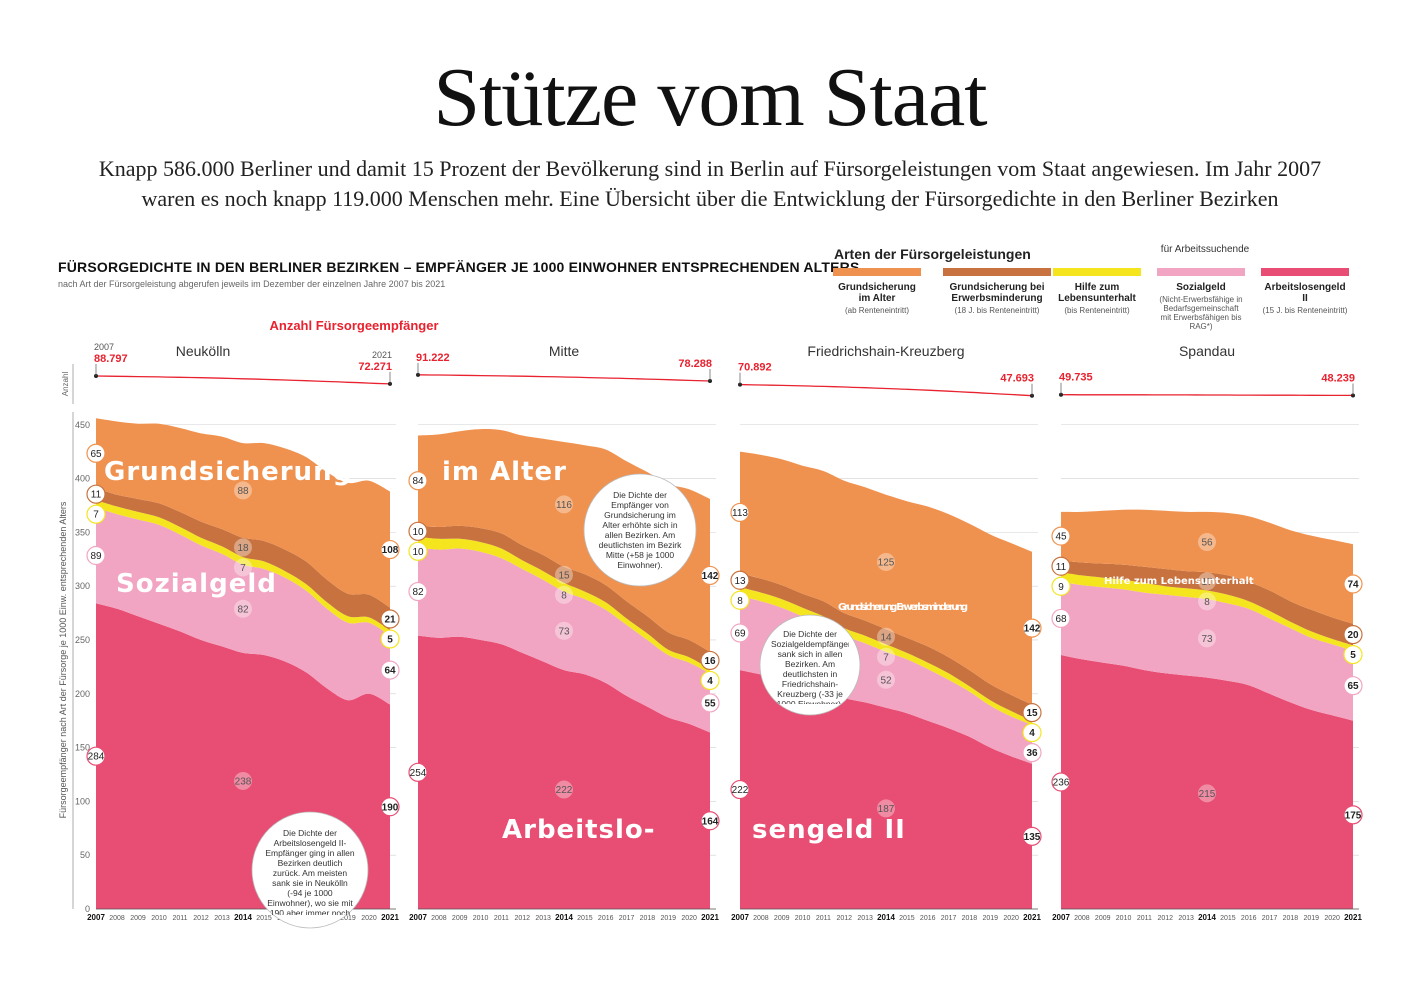 This screenshot has height=997, width=1420. I want to click on district-name: Neukölln, so click(203, 351).